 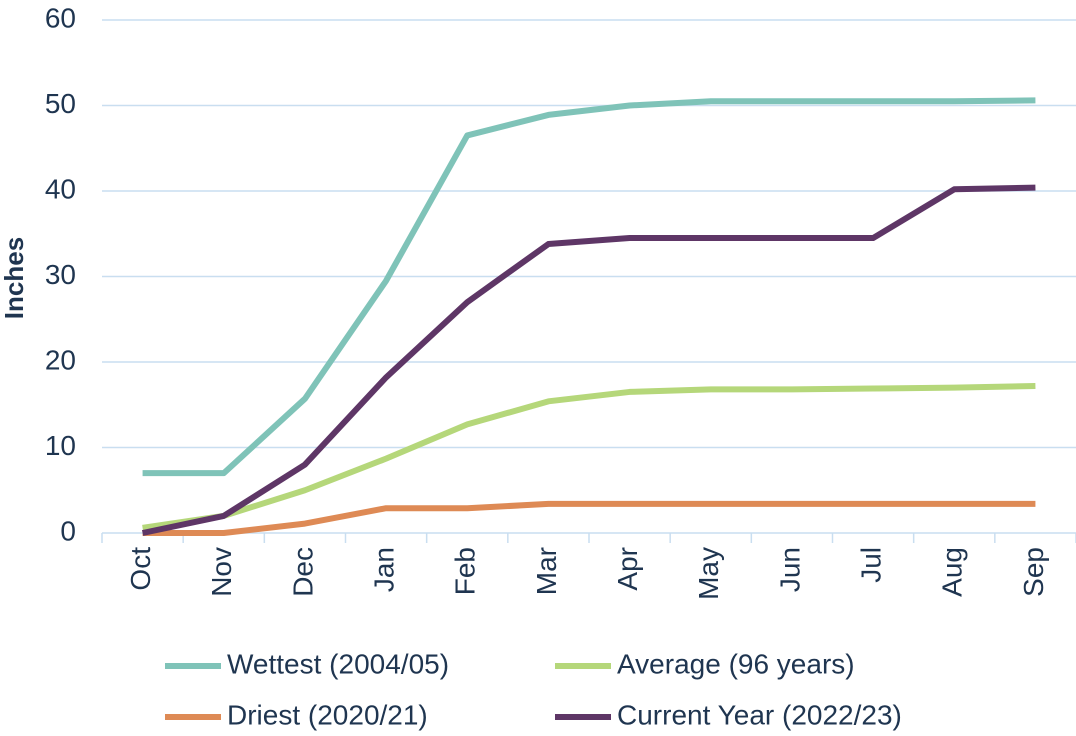 I want to click on x-tick-label: Apr, so click(x=627, y=569).